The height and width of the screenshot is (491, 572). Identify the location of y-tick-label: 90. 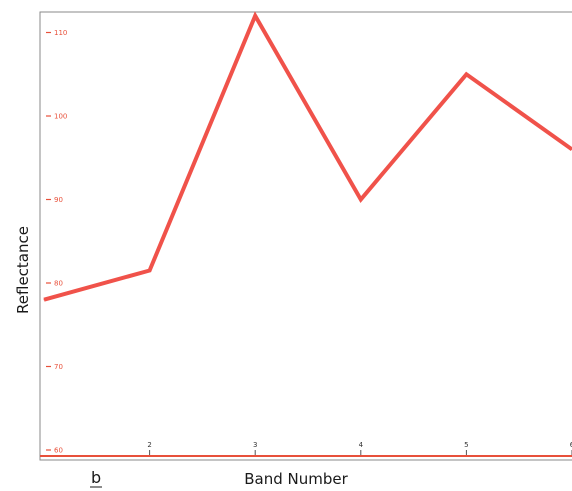
(58, 200).